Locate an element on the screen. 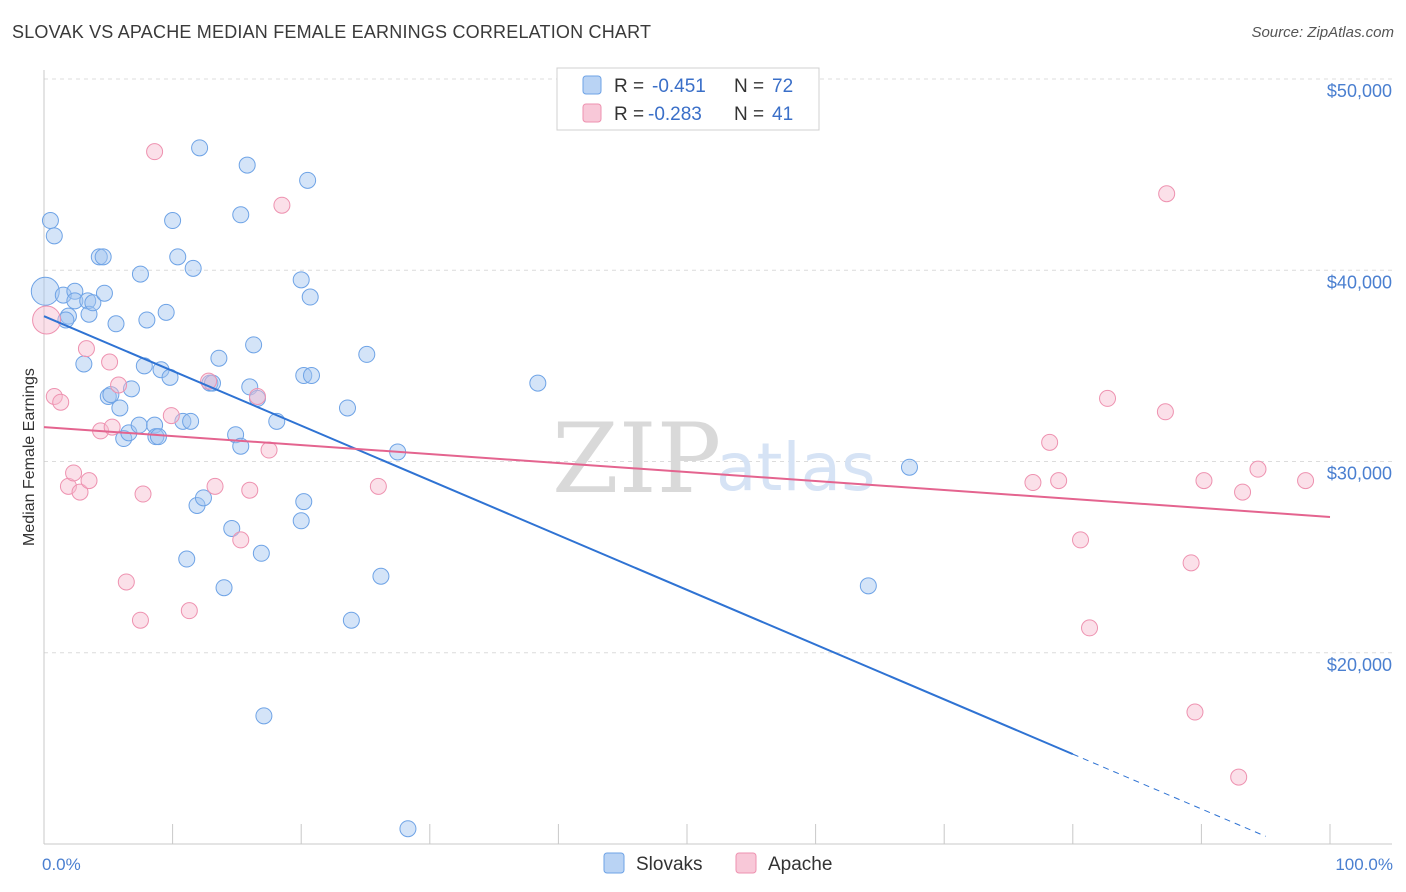 The height and width of the screenshot is (892, 1406). legend-apache-n-label: N = is located at coordinates (749, 114).